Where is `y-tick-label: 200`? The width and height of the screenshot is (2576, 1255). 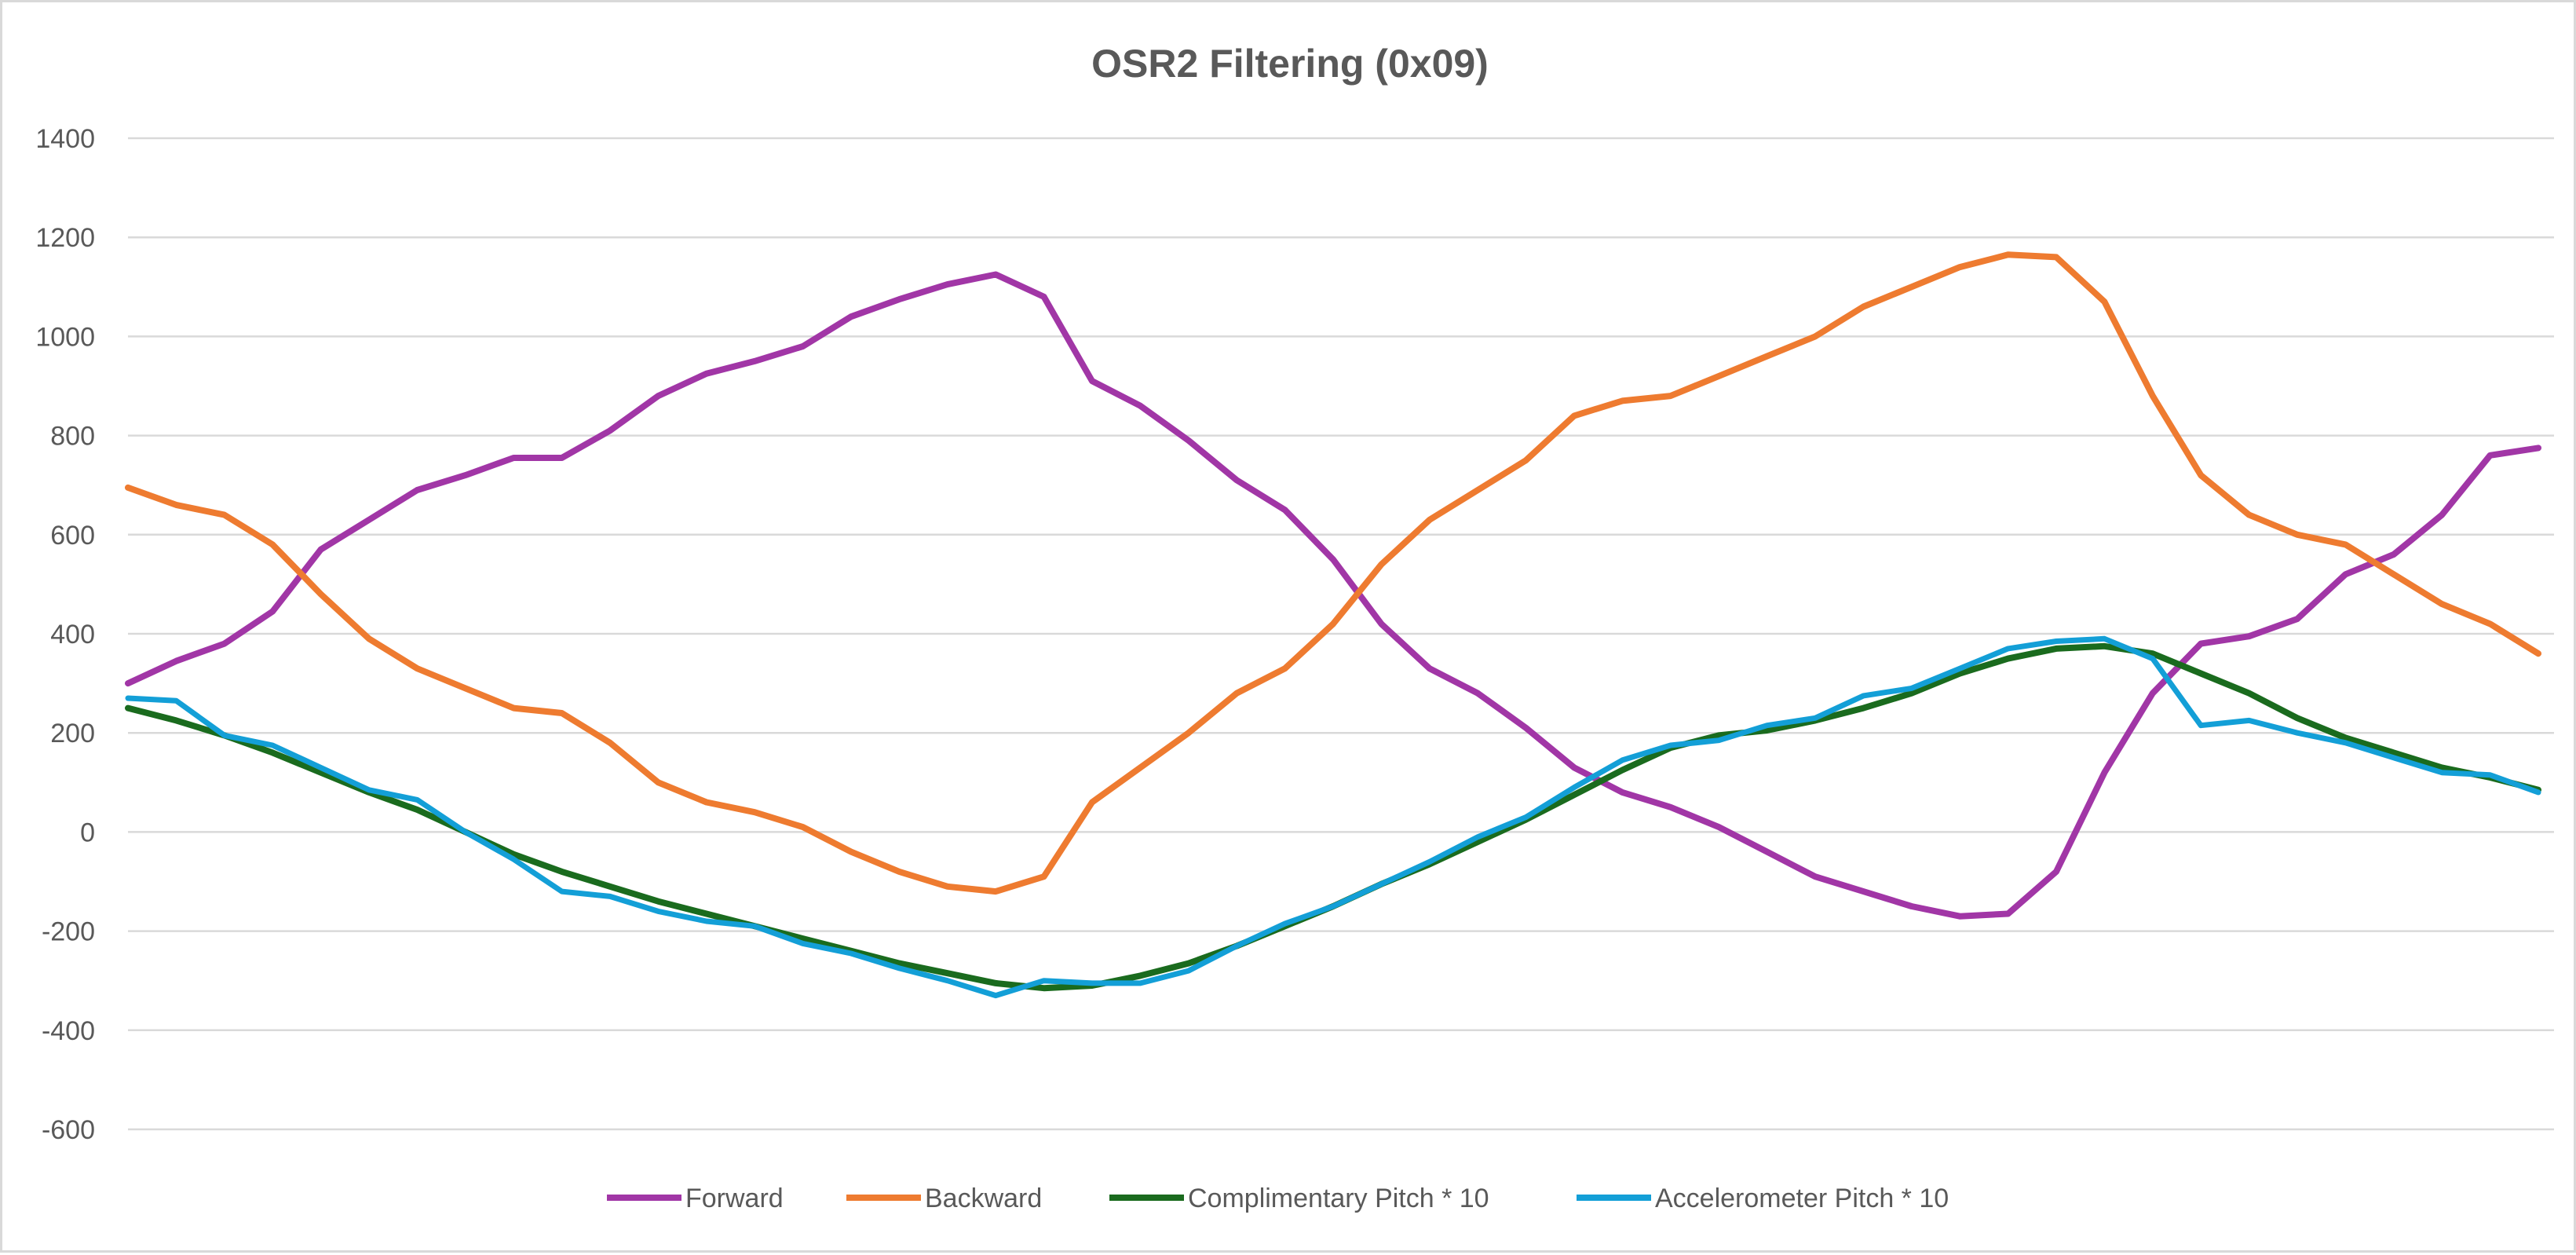 y-tick-label: 200 is located at coordinates (72, 733).